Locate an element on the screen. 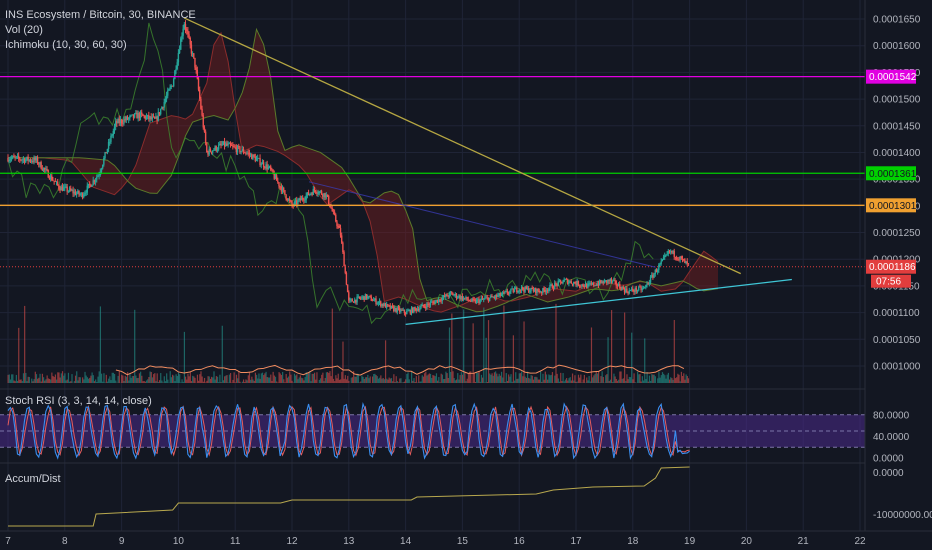 The image size is (932, 550). symbol-legend: INS Ecosystem / Bitcoin, 30, BINANCE is located at coordinates (100, 15).